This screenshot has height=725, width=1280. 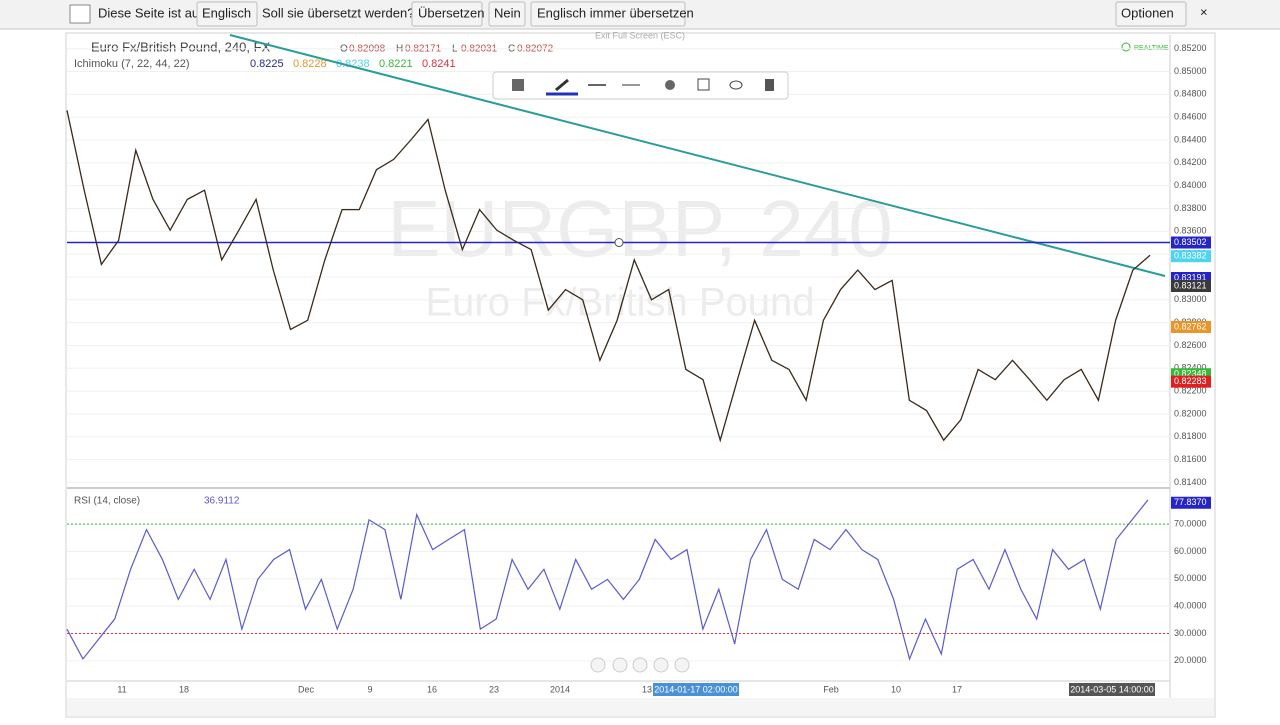 What do you see at coordinates (80, 14) in the screenshot?
I see `translate-icon` at bounding box center [80, 14].